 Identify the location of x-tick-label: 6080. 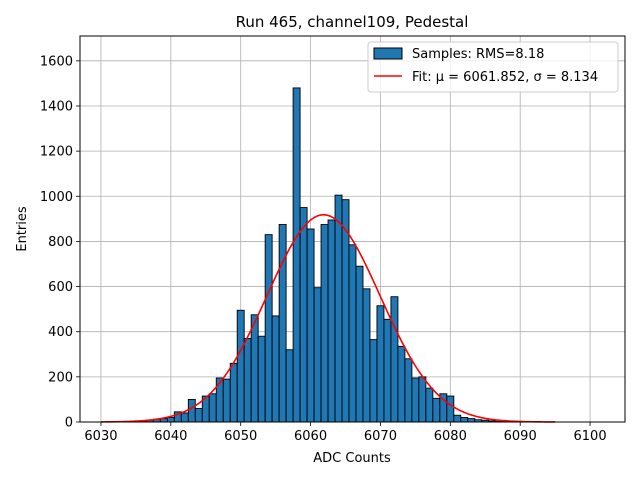
(450, 436).